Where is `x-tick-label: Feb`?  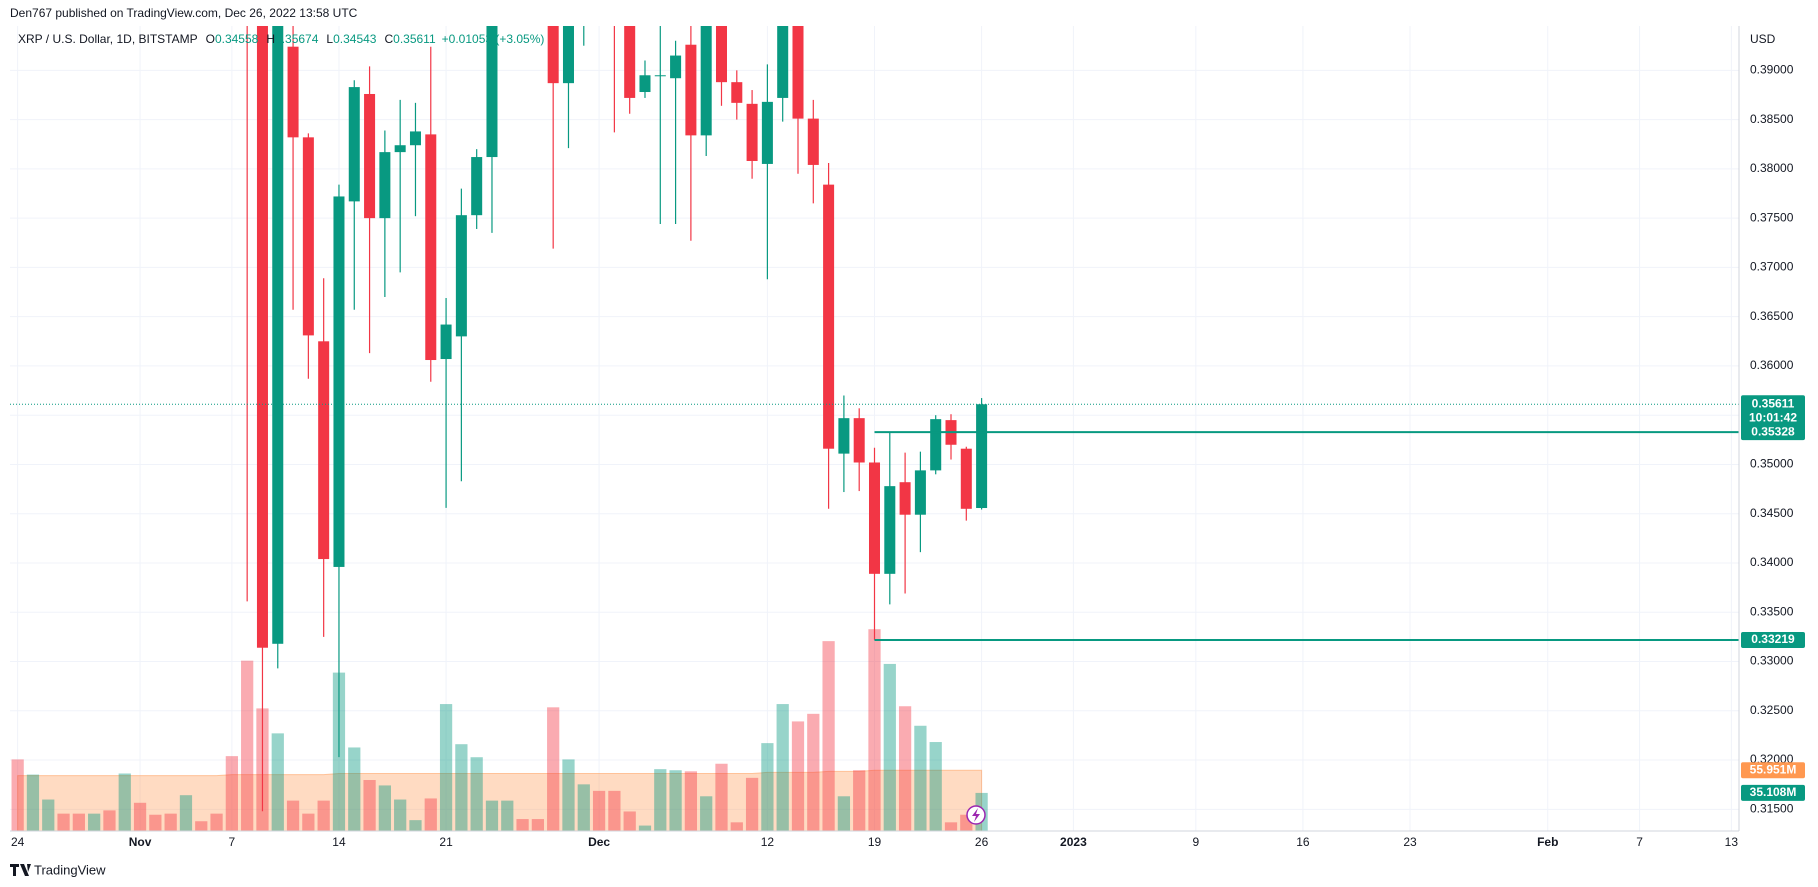 x-tick-label: Feb is located at coordinates (1547, 842).